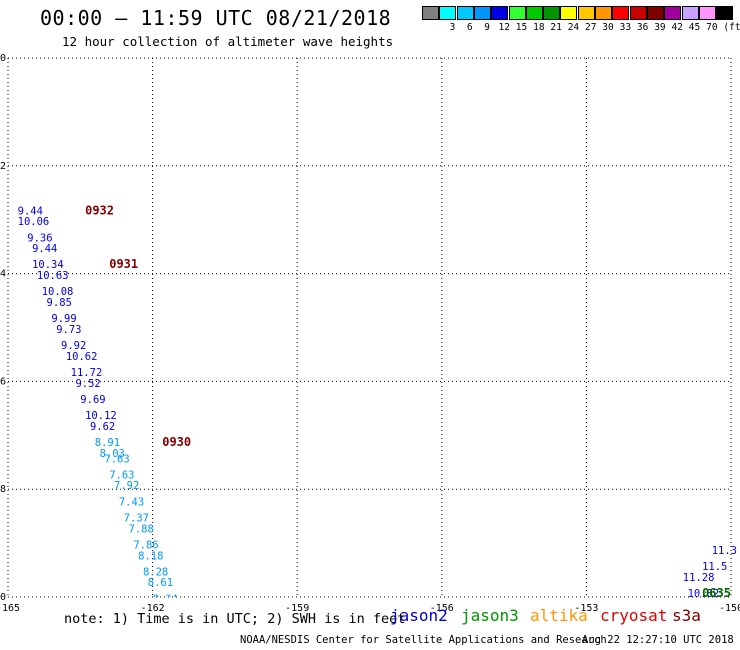  I want to click on swh-value-label: 9.52, so click(87, 384).